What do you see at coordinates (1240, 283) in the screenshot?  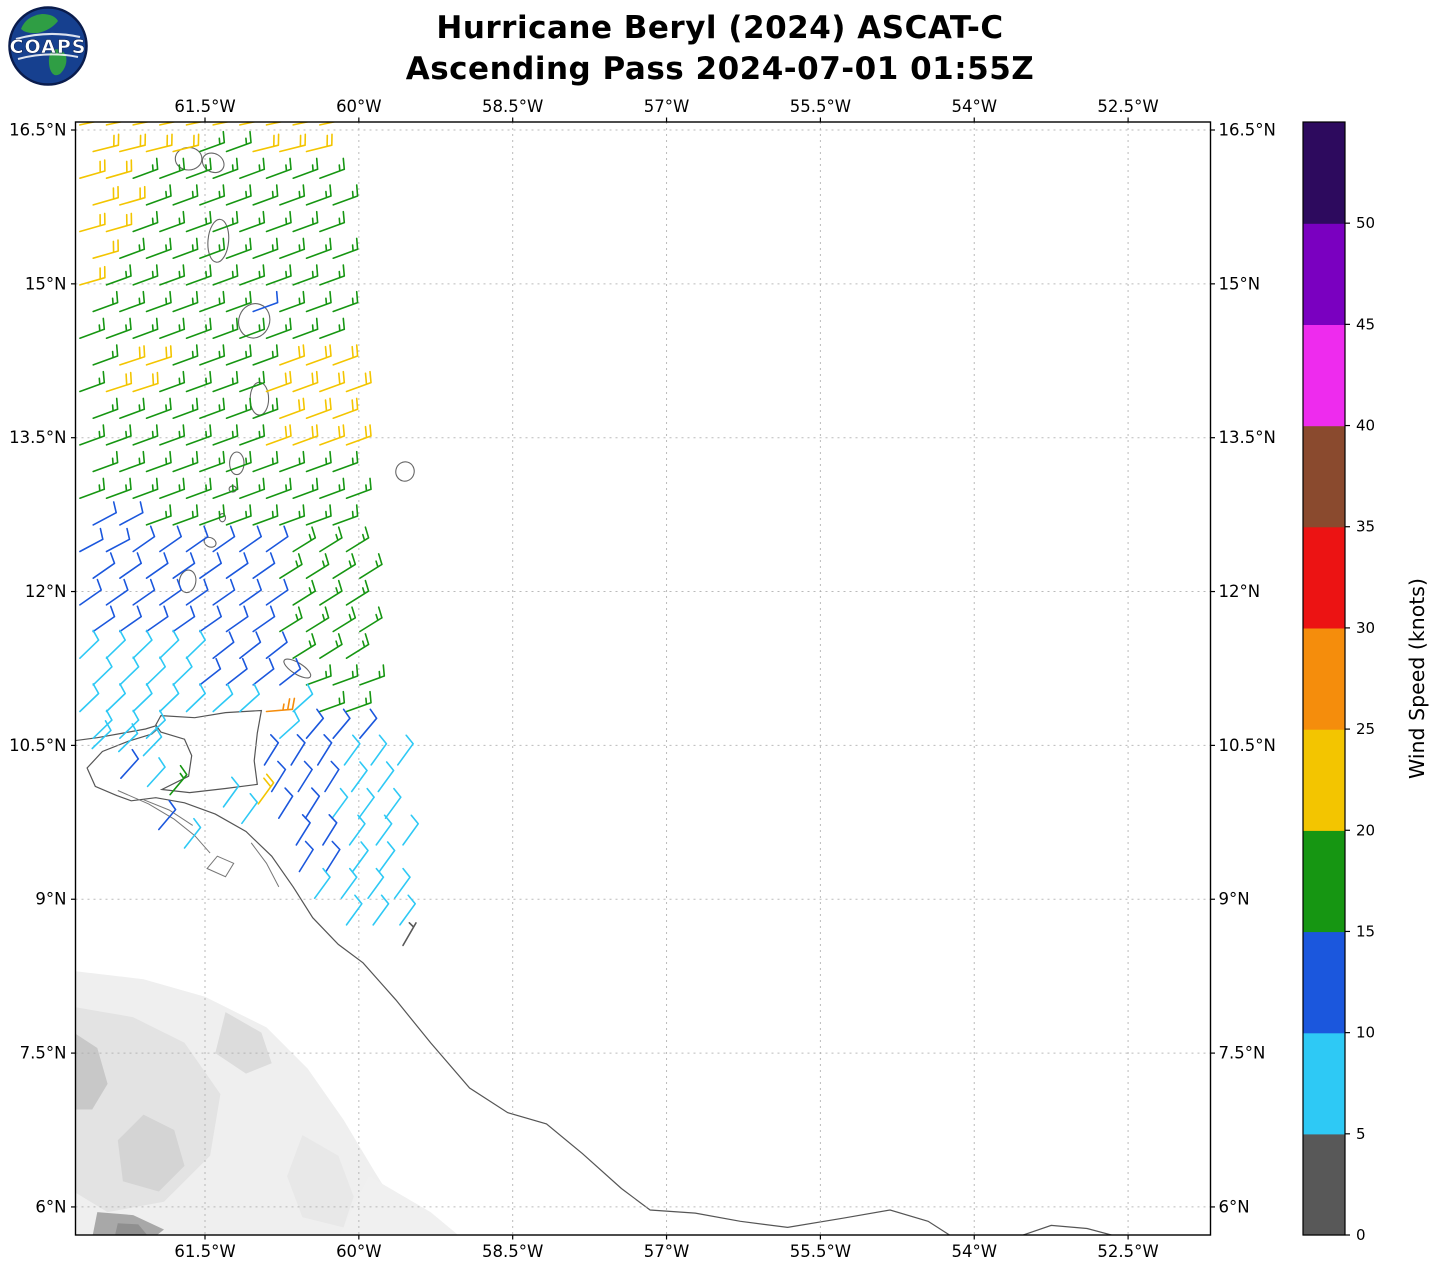 I see `lat-tick-right: 15°N` at bounding box center [1240, 283].